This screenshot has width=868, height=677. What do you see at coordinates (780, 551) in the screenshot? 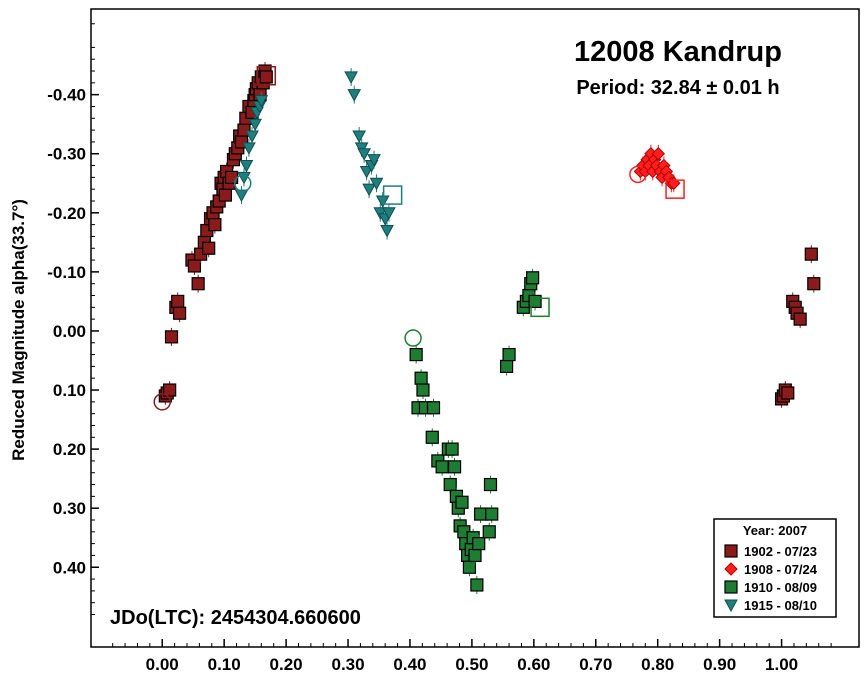
I see `legend-entry-label: 1902 - 07/23` at bounding box center [780, 551].